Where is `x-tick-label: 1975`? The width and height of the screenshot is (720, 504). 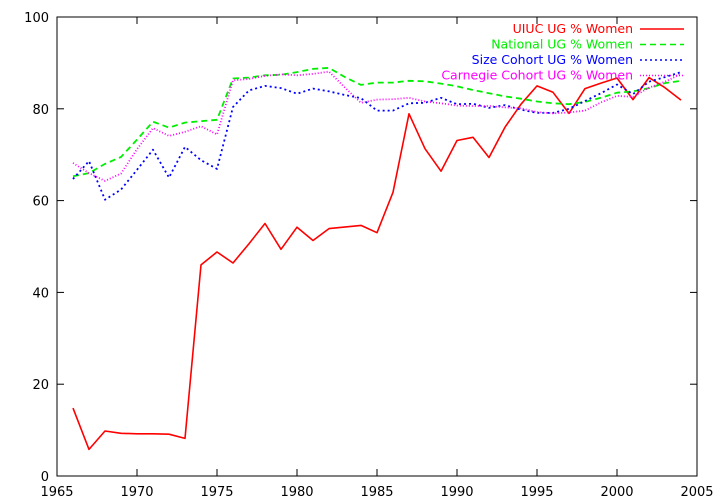
x-tick-label: 1975 is located at coordinates (216, 492).